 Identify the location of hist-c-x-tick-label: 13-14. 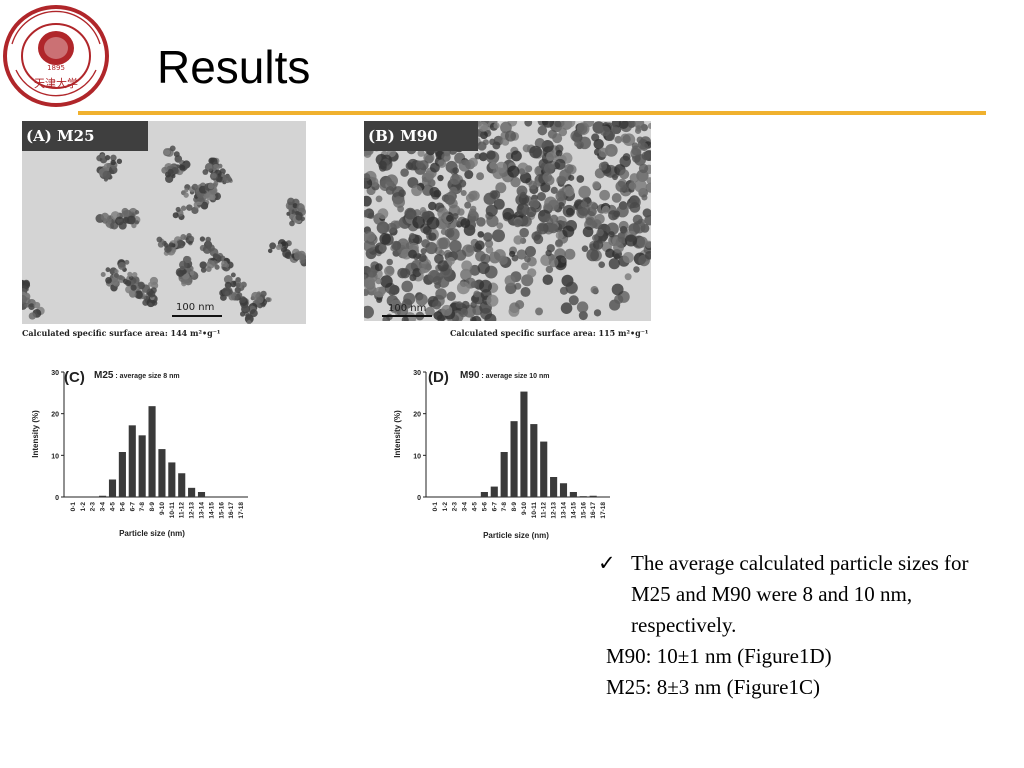
(202, 510).